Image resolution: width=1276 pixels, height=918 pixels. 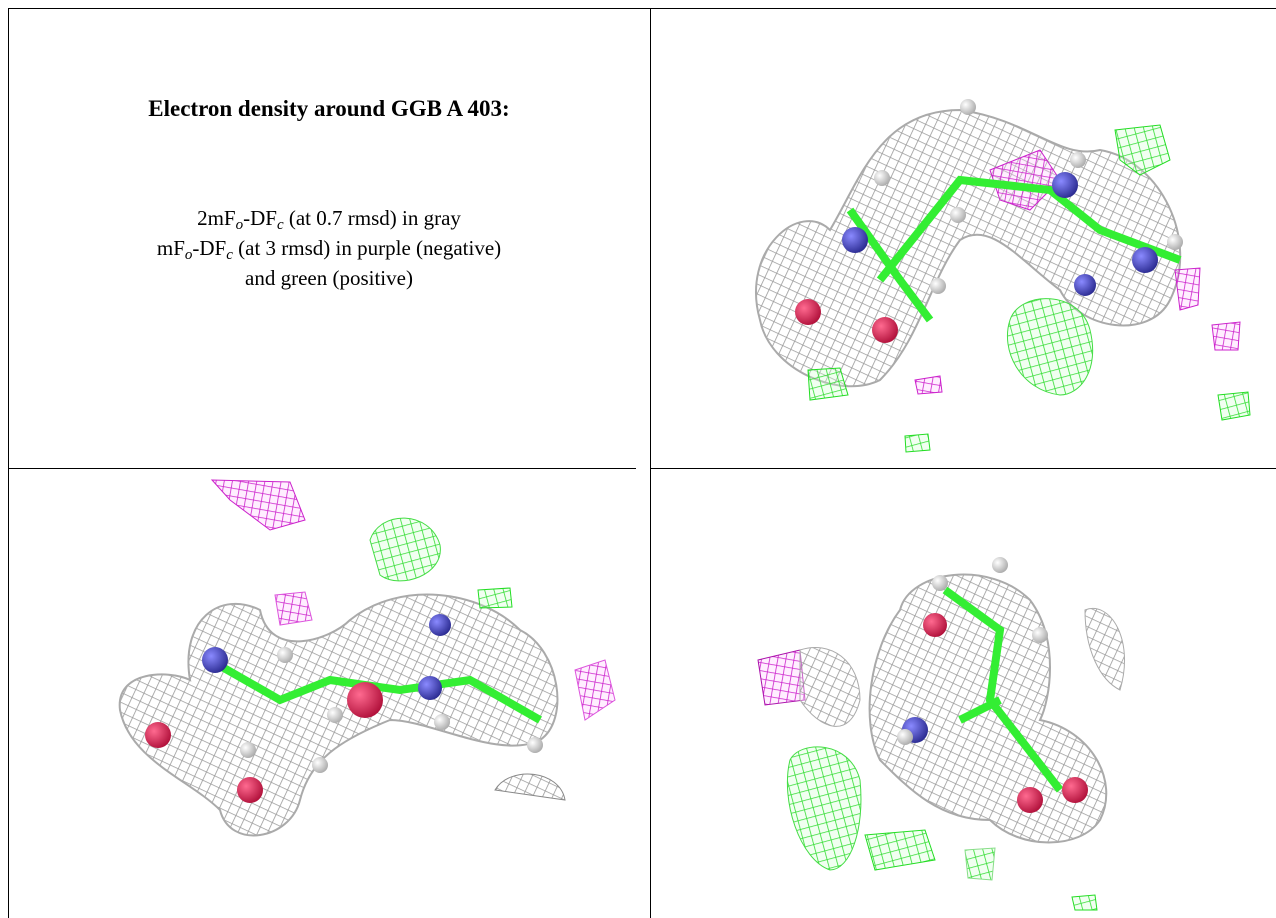 I want to click on caption-line: and green (positive), so click(x=329, y=278).